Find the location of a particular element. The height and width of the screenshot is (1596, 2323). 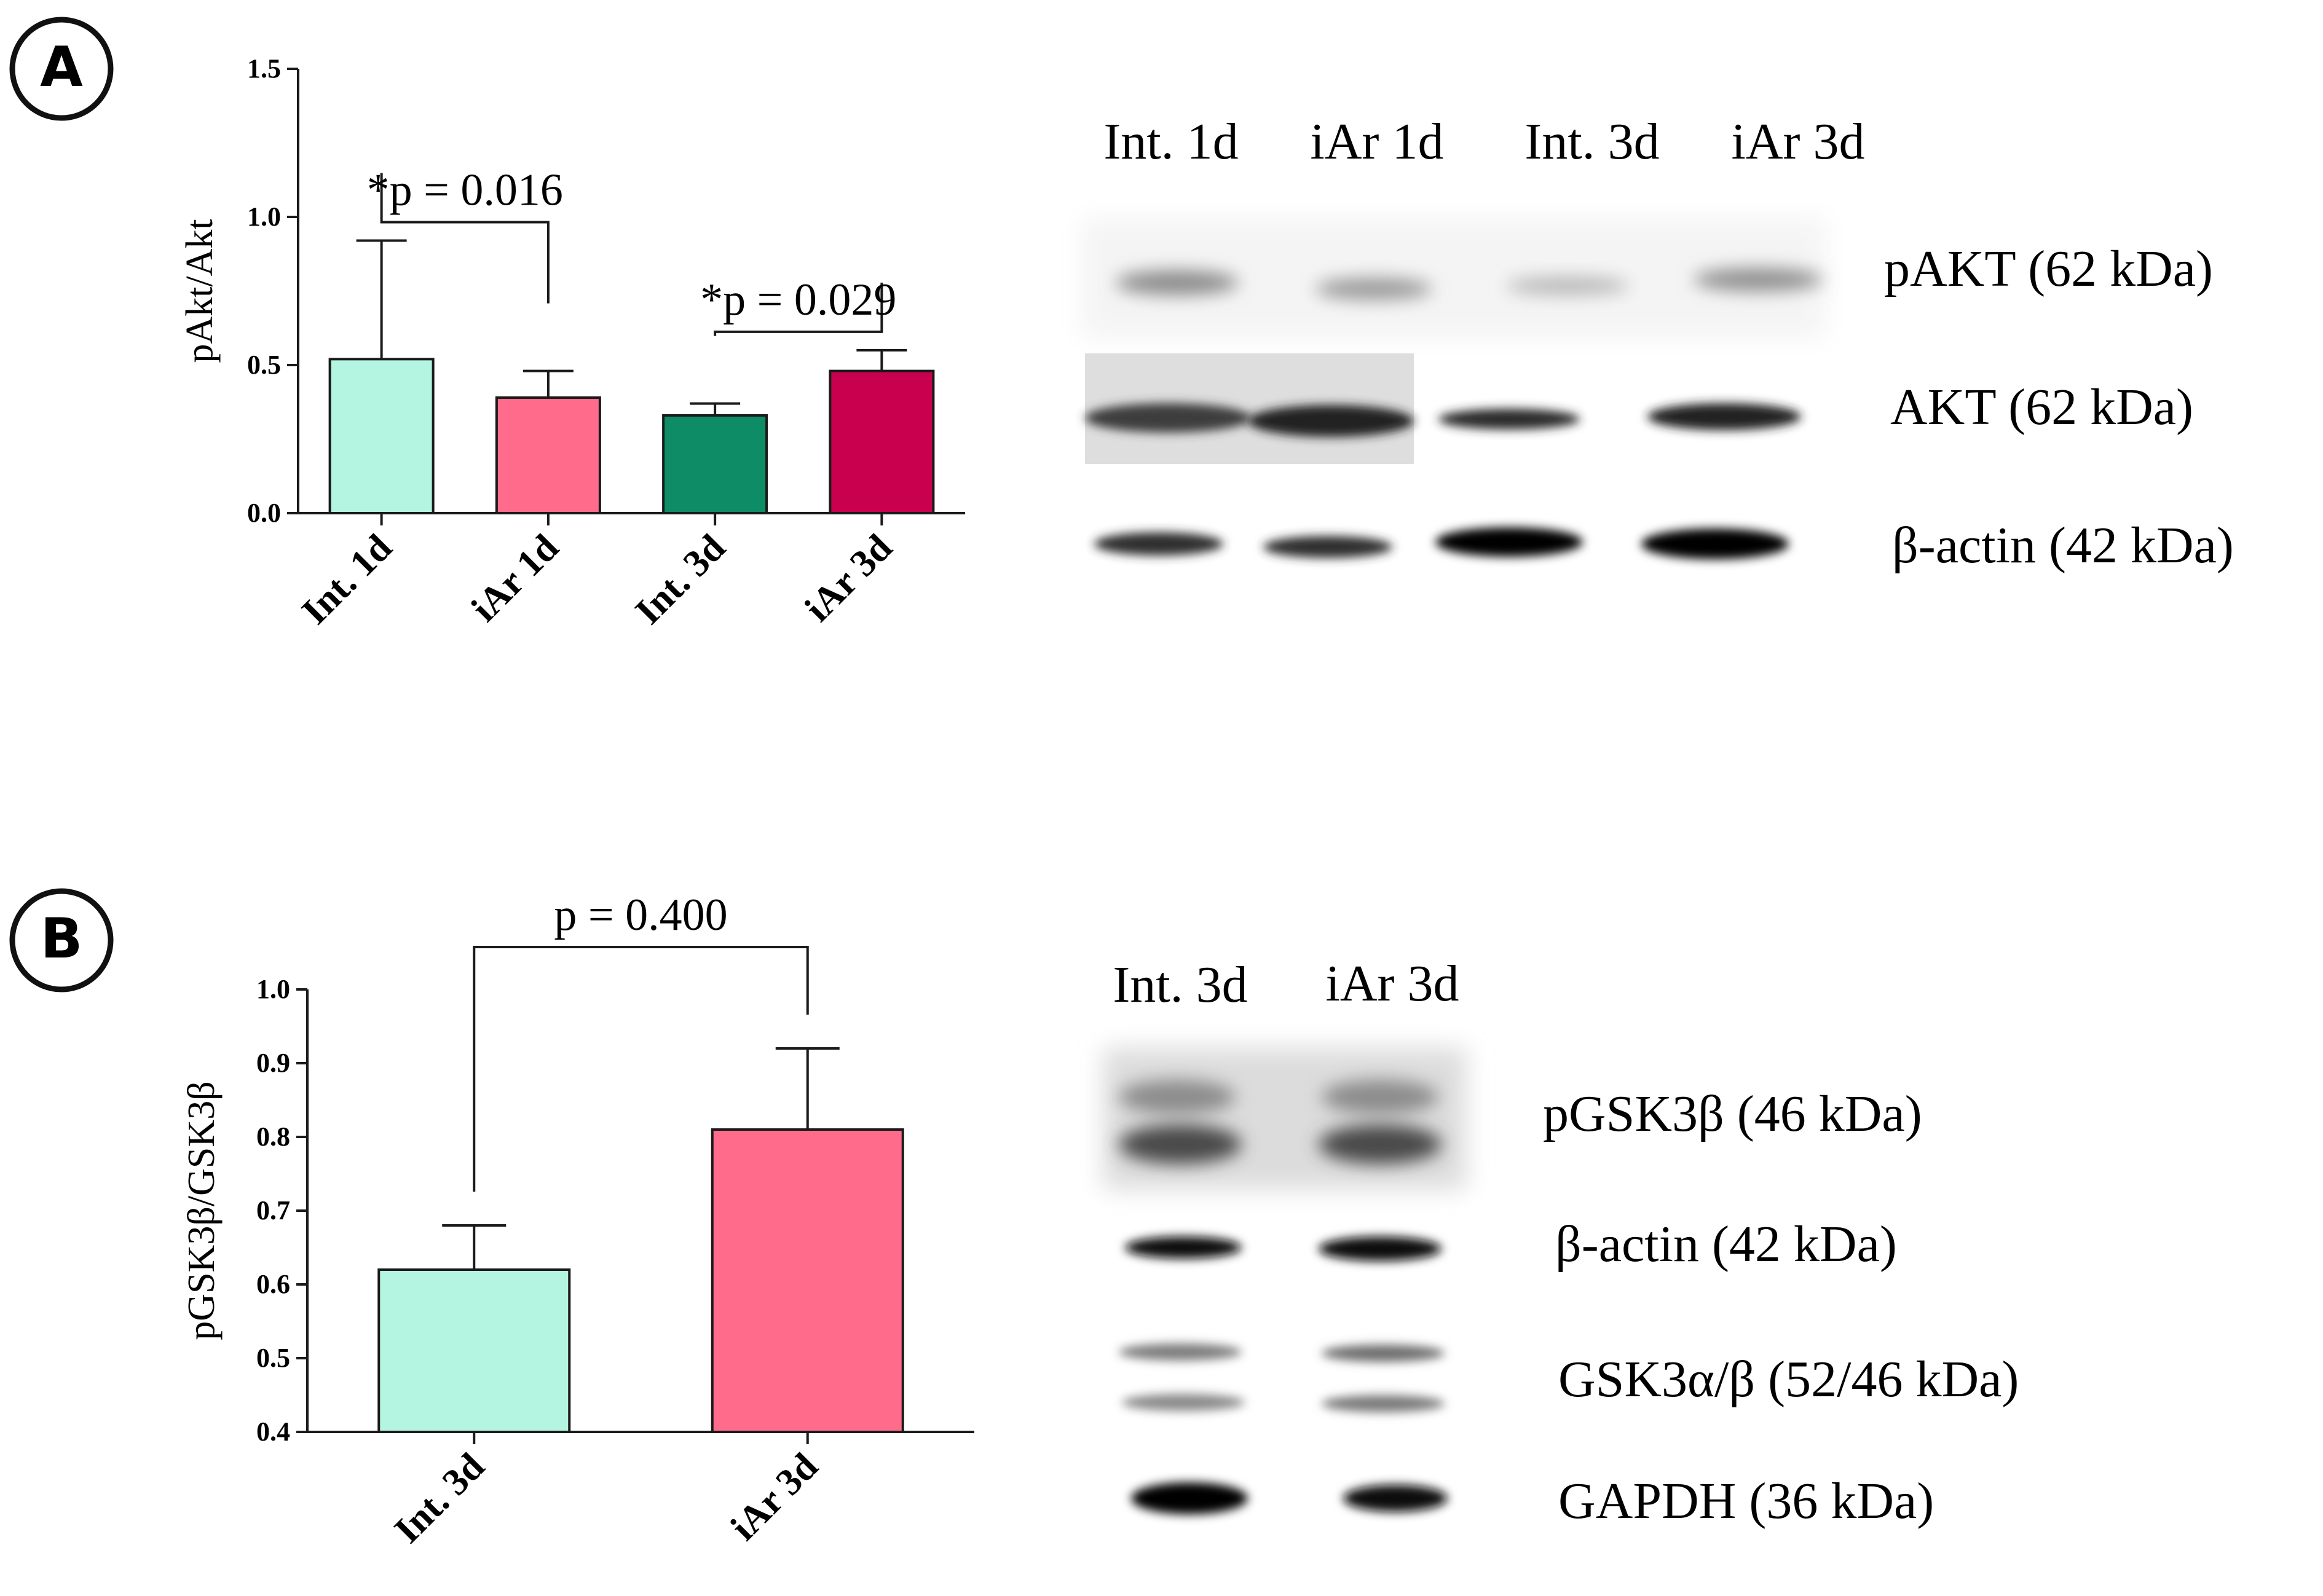

panel-a-badge is located at coordinates (62, 69).